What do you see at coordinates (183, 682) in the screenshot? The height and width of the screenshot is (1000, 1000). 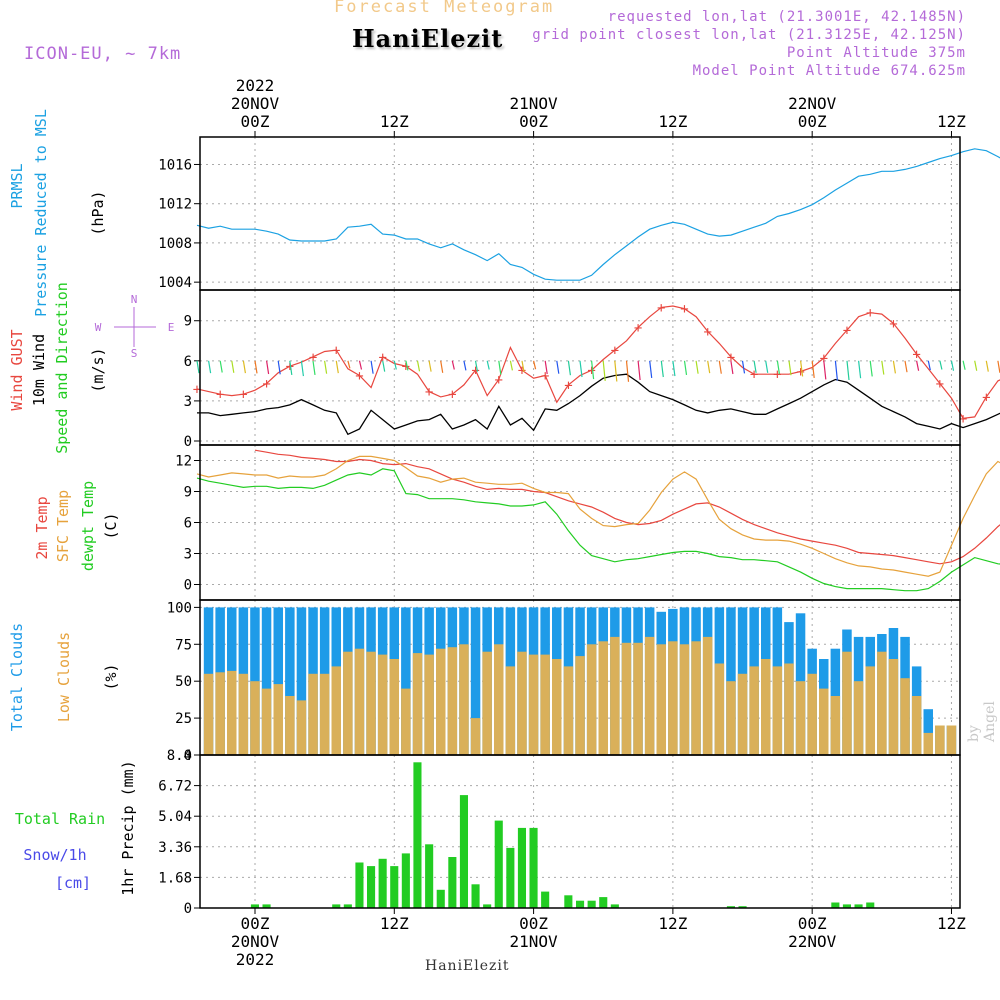 I see `clouds-ytick-label: 50` at bounding box center [183, 682].